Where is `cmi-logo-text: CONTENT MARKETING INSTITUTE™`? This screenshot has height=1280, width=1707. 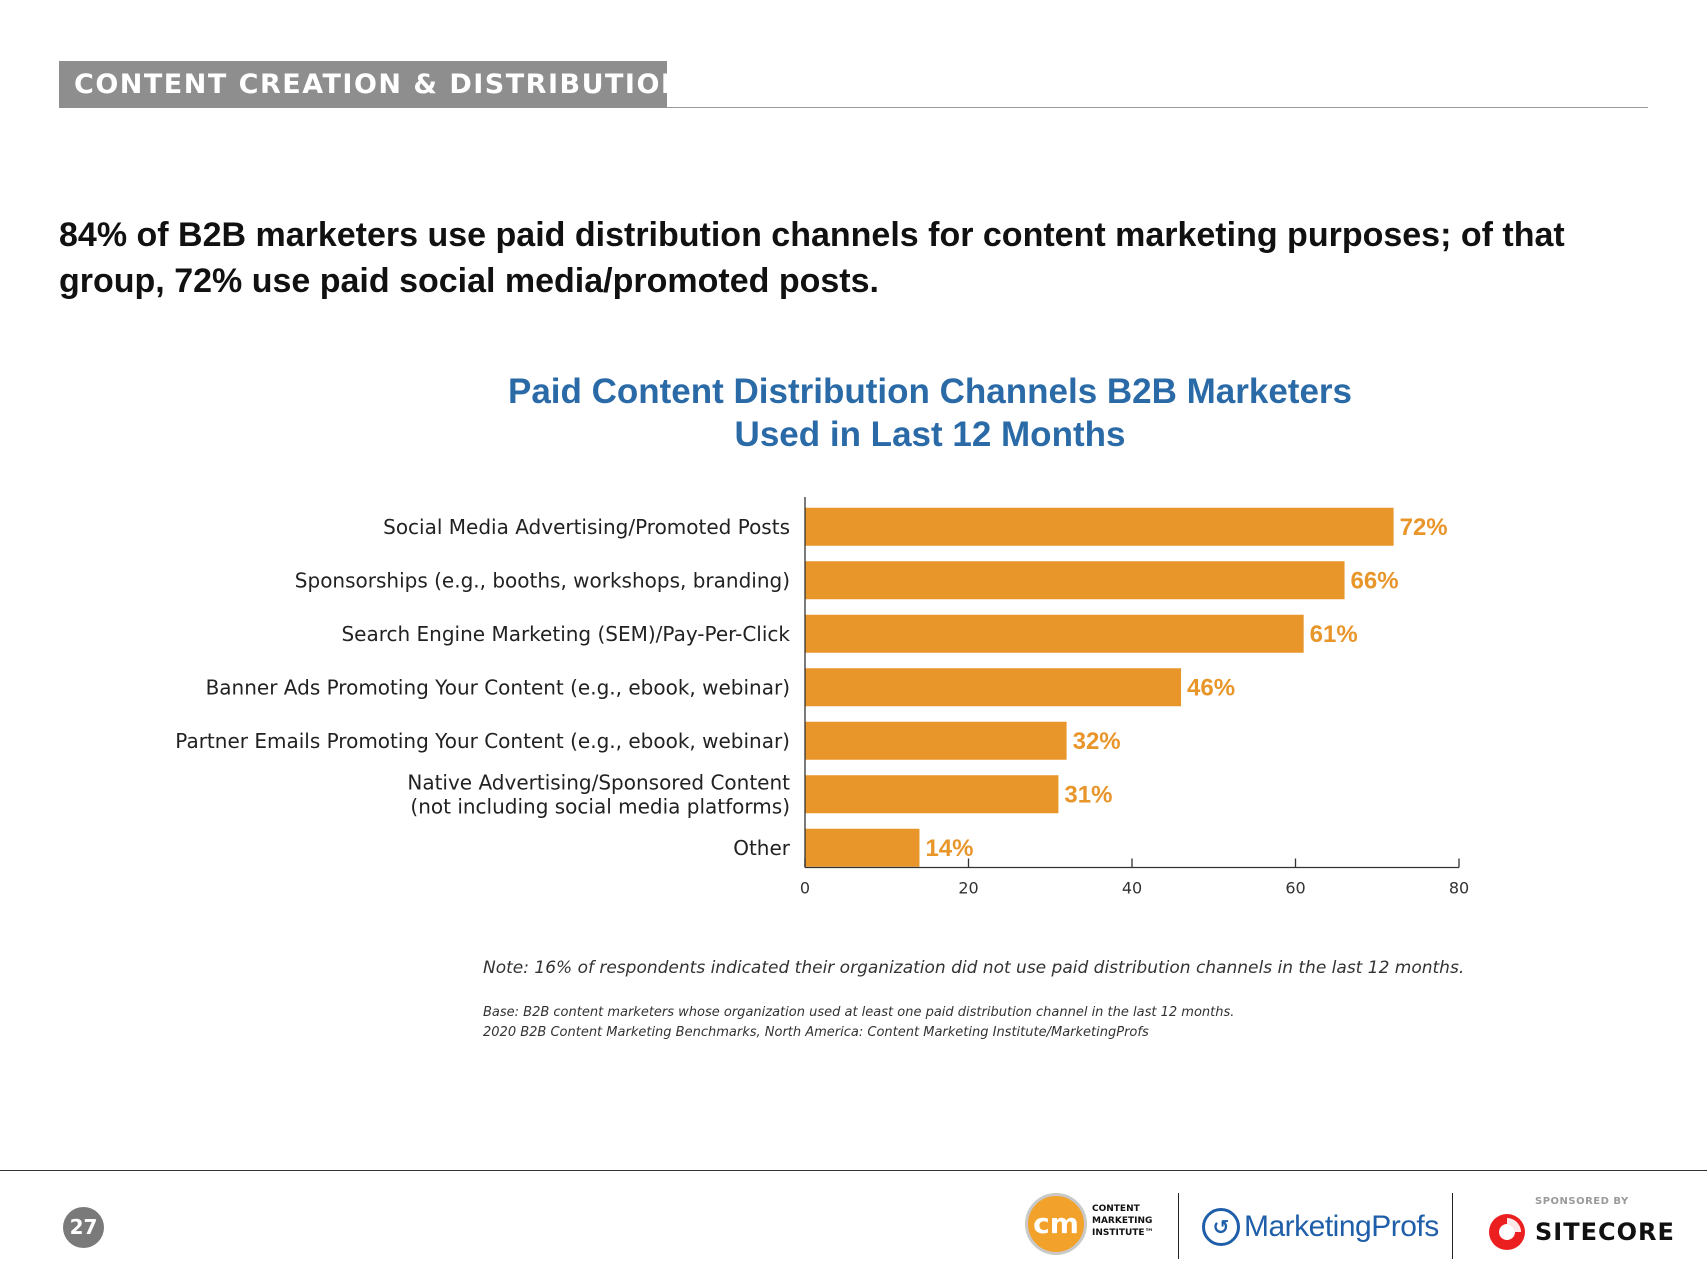
cmi-logo-text: CONTENT MARKETING INSTITUTE™ is located at coordinates (1127, 1221).